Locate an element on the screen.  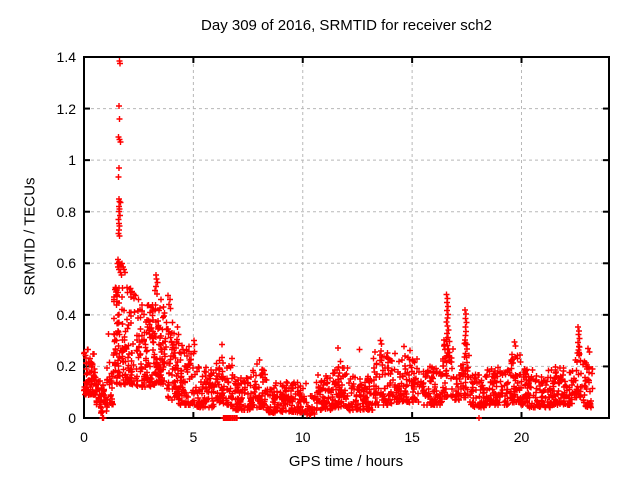
y-tick-label: 1.4 is located at coordinates (66, 57).